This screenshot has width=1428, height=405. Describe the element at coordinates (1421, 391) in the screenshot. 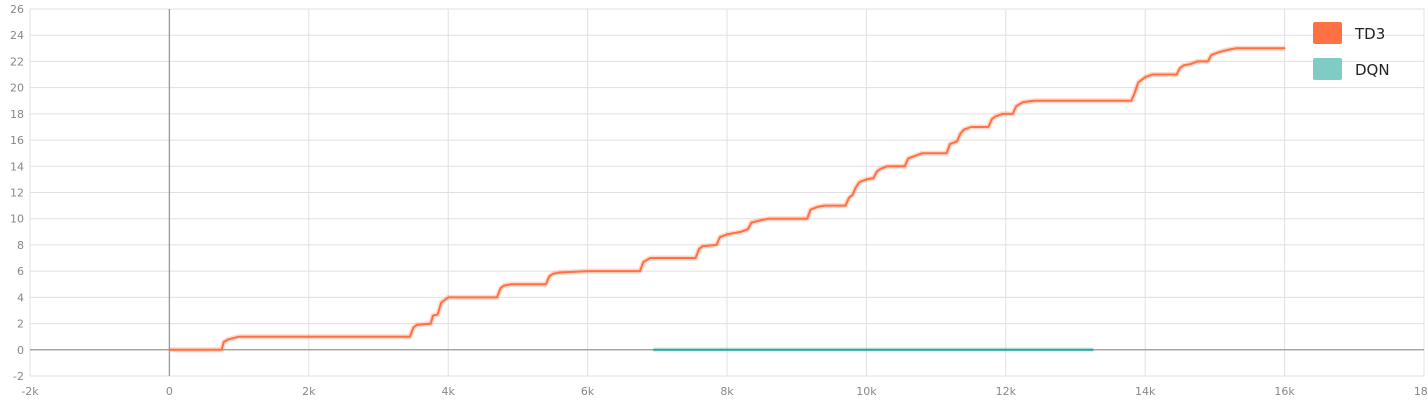

I see `x-tick-label: 18k` at that location.